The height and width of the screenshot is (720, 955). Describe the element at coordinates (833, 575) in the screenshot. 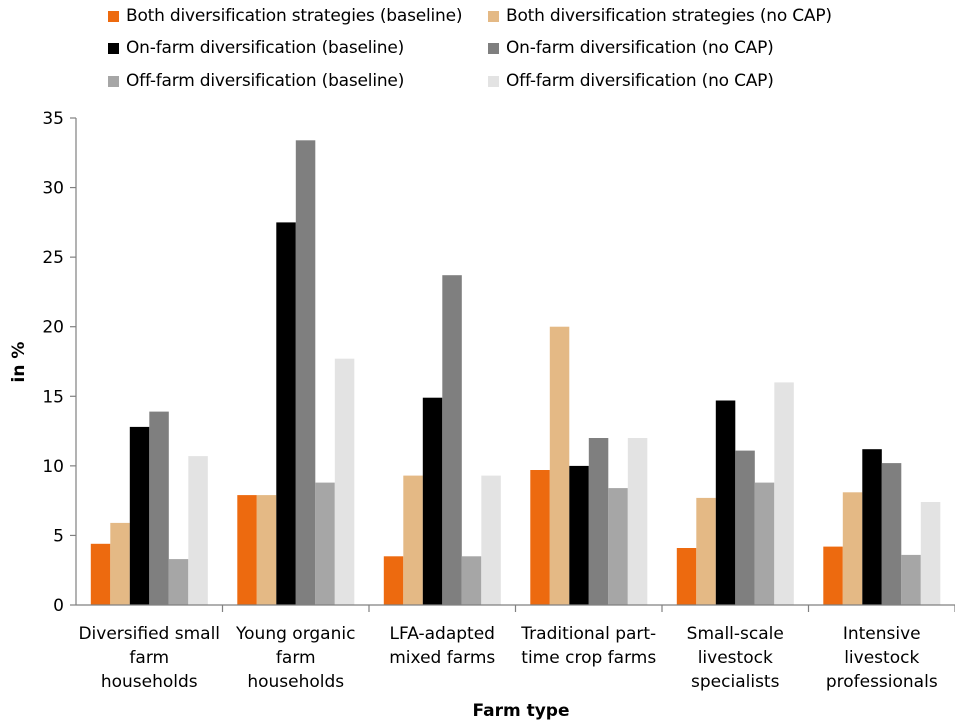

I see `bar-s1-c6` at that location.